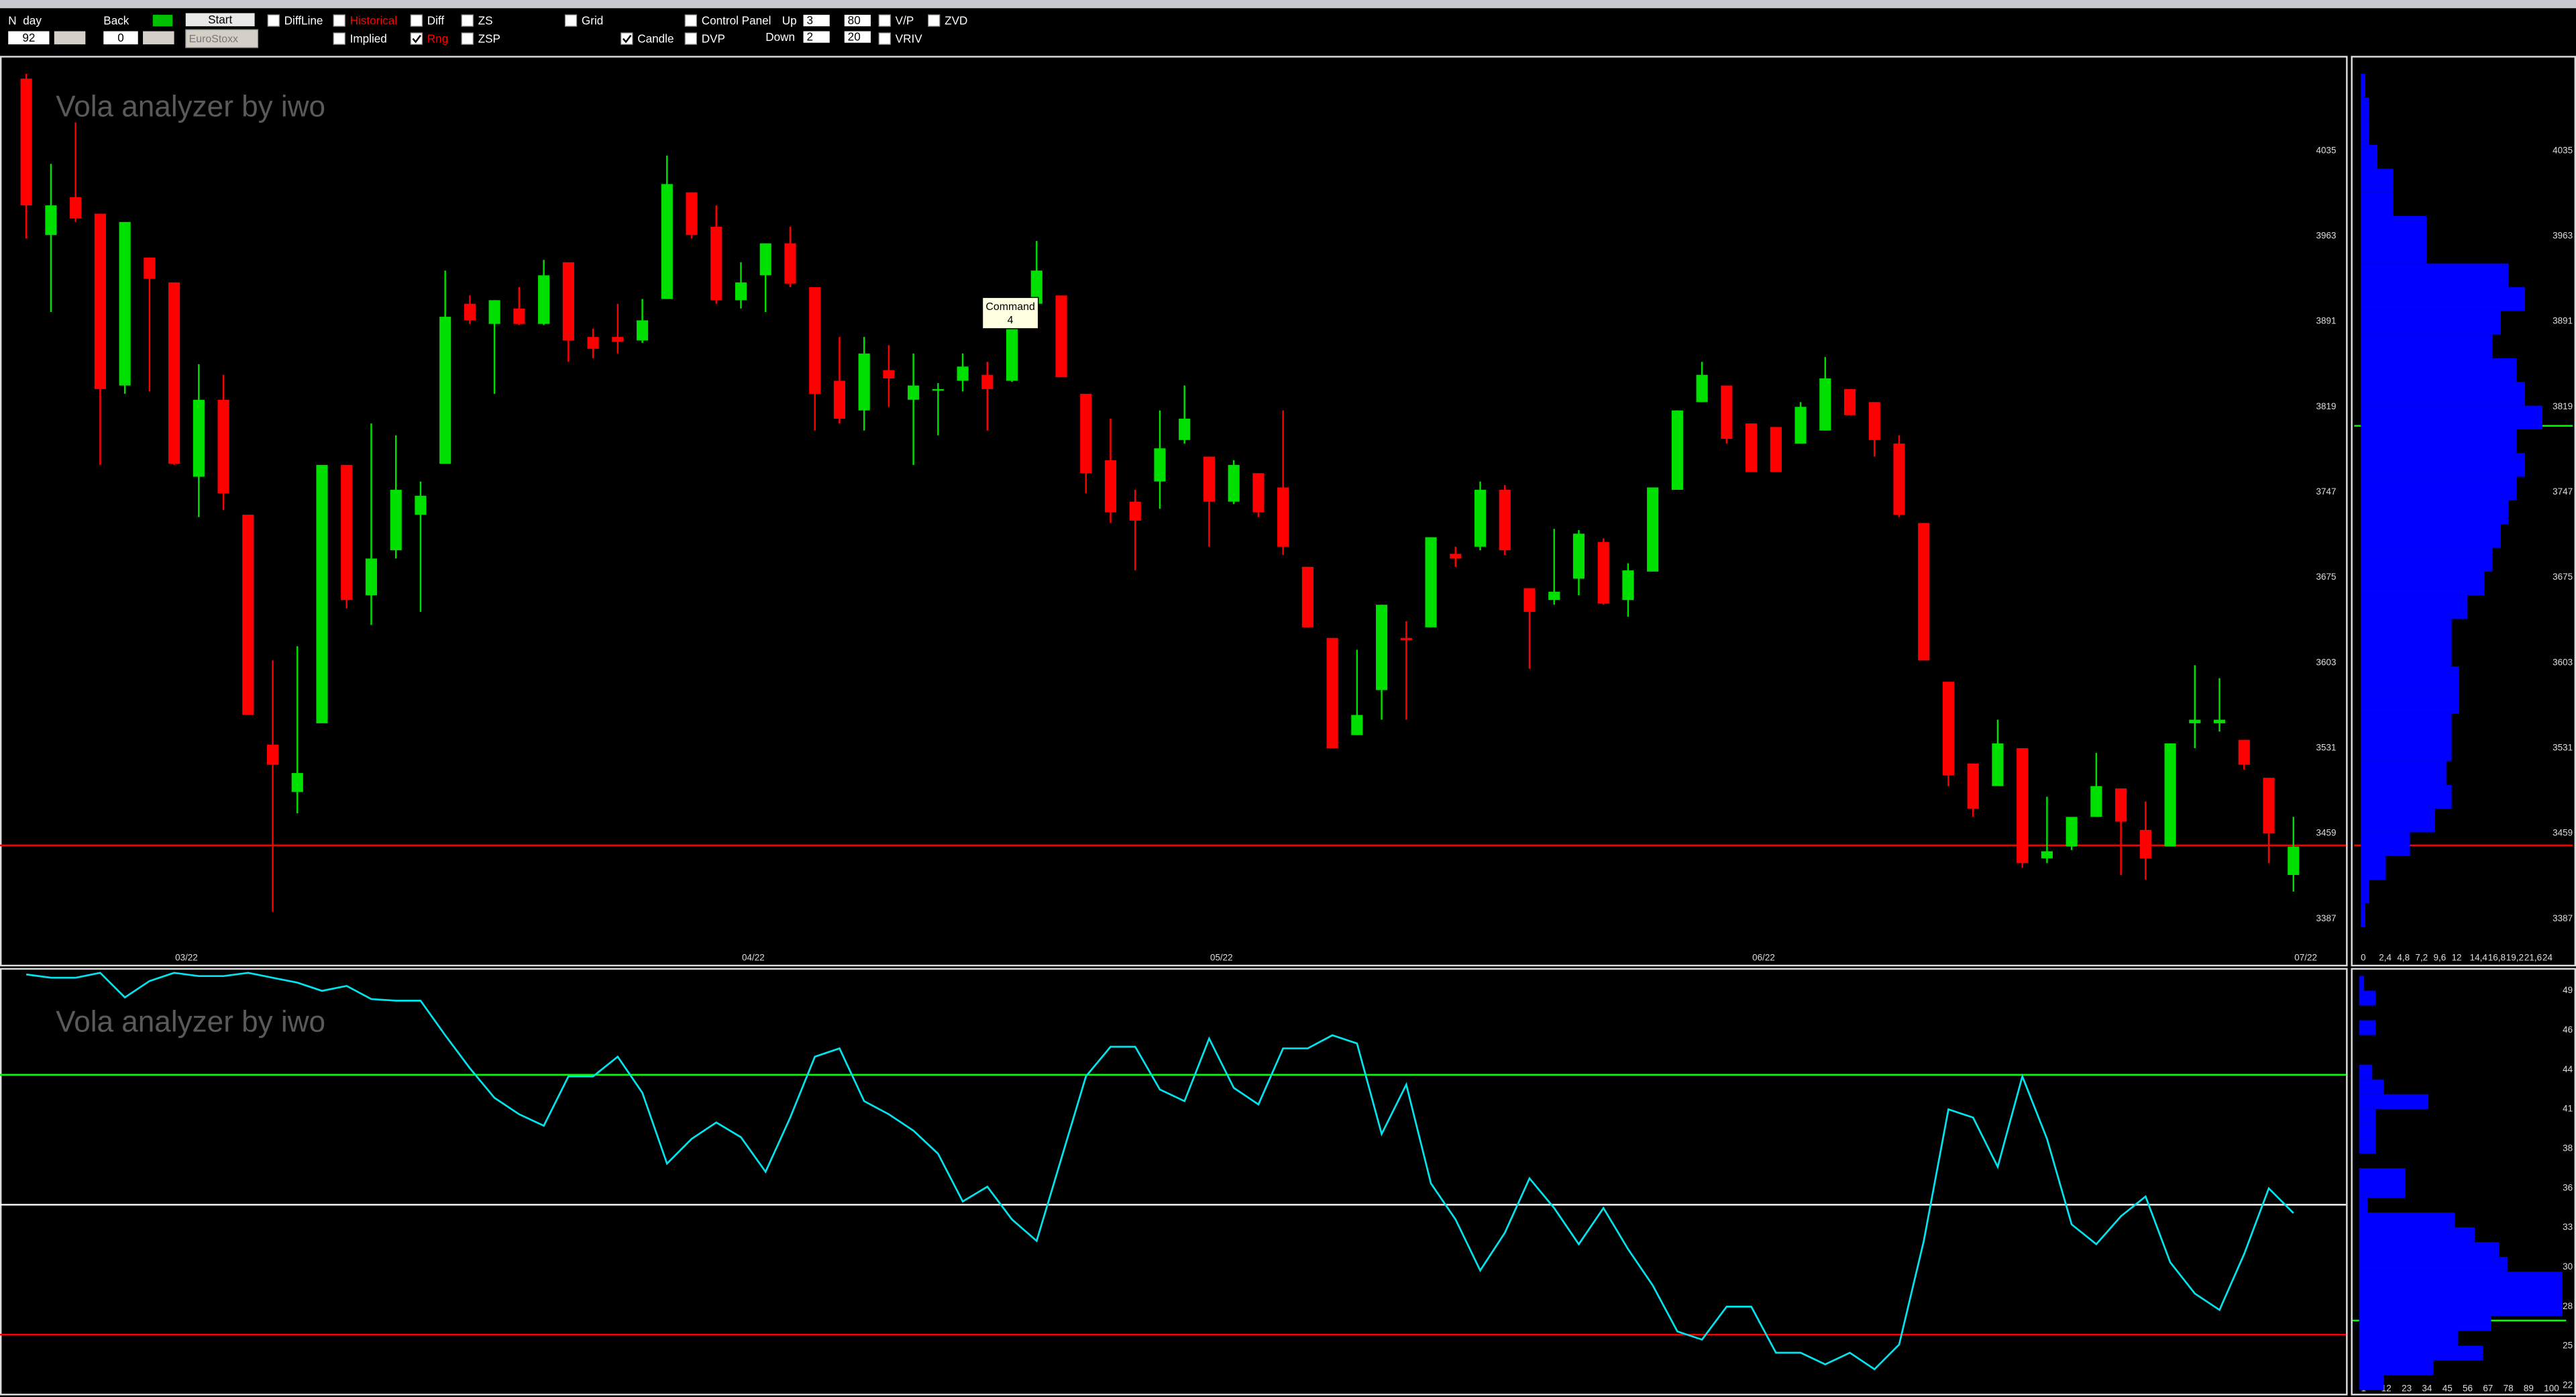 The height and width of the screenshot is (1397, 2576). Describe the element at coordinates (220, 20) in the screenshot. I see `start-button` at that location.